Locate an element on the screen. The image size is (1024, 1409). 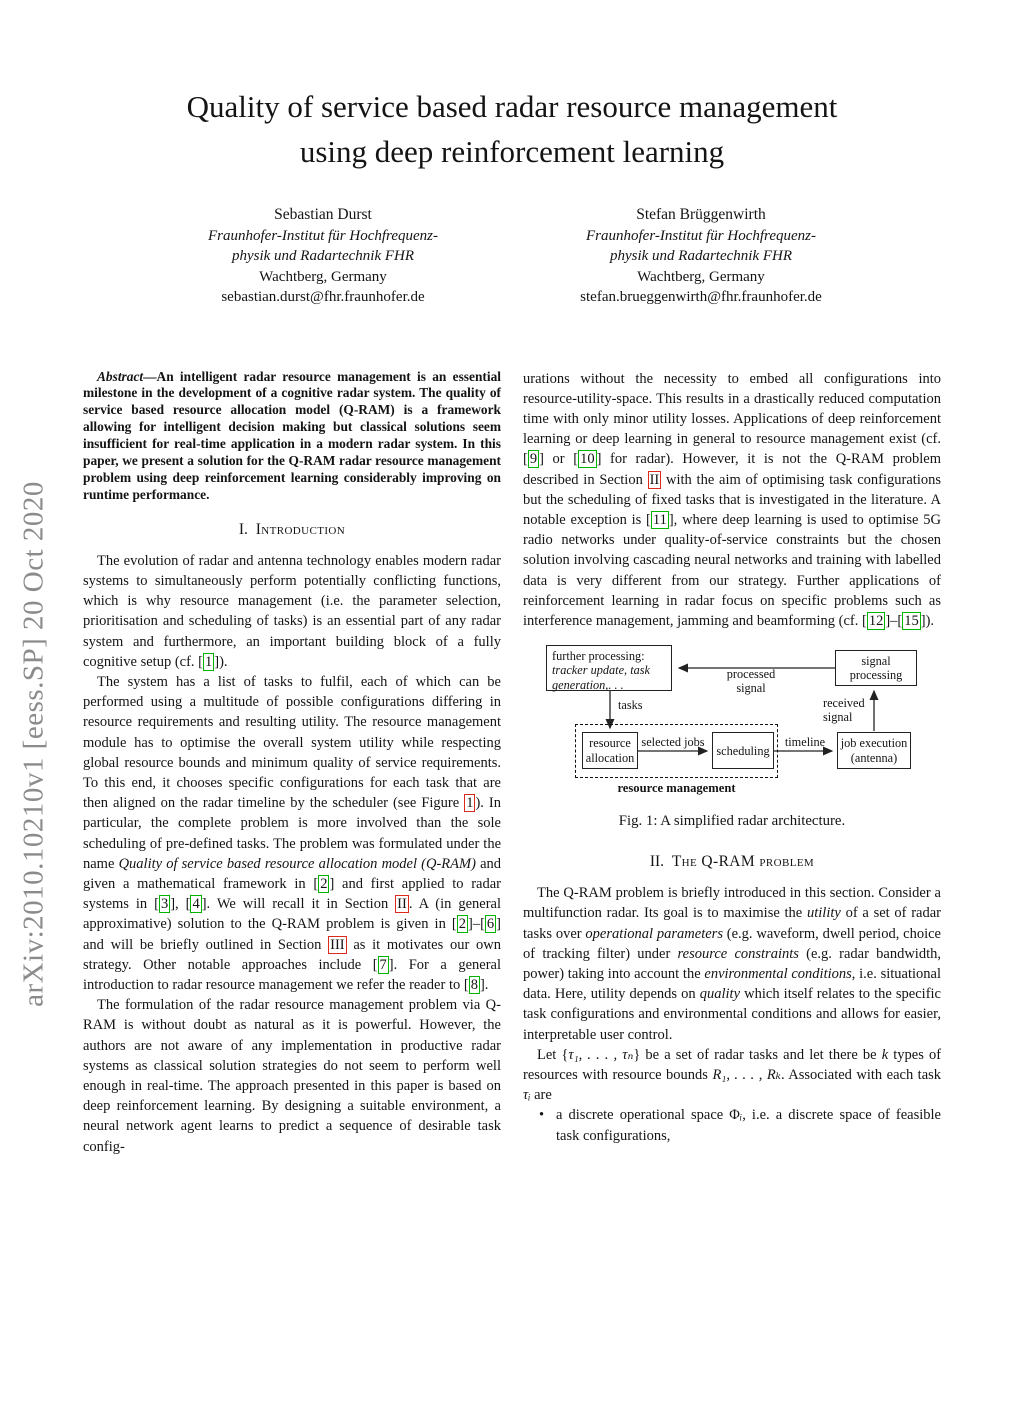
citation-link: 3 is located at coordinates (164, 904).